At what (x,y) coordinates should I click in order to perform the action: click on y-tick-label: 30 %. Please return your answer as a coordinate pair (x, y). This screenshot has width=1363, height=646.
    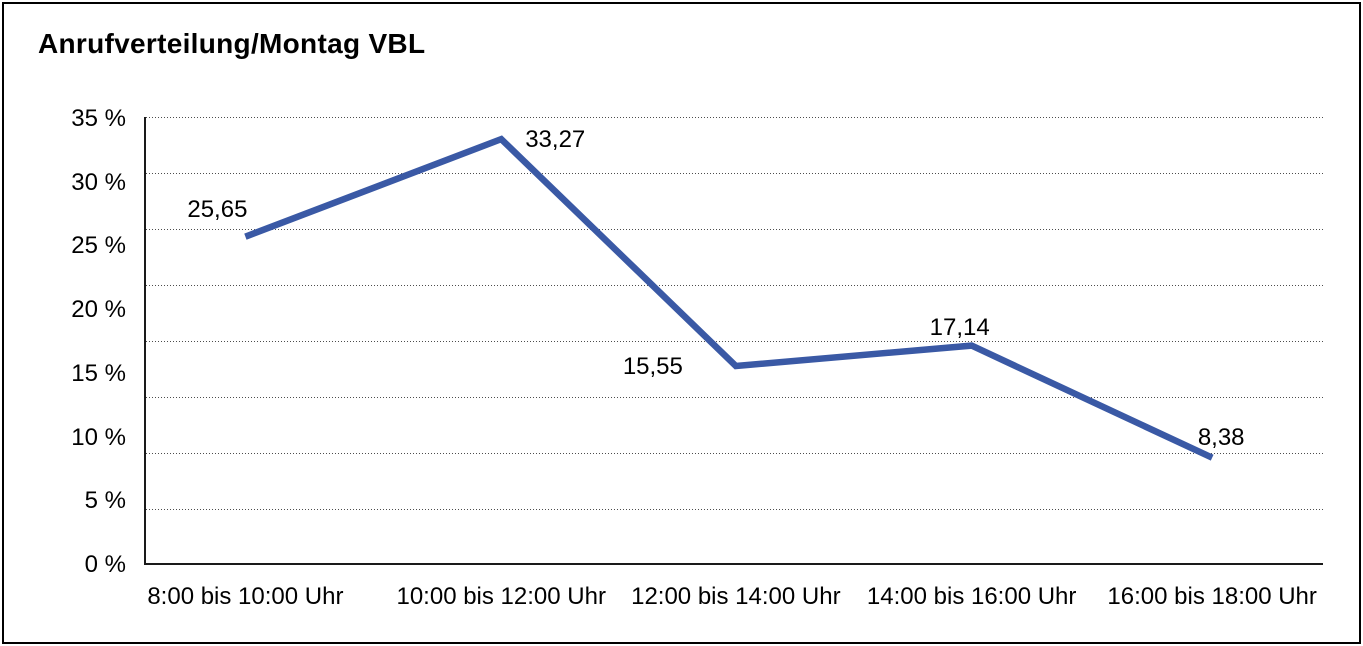
    Looking at the image, I should click on (98, 182).